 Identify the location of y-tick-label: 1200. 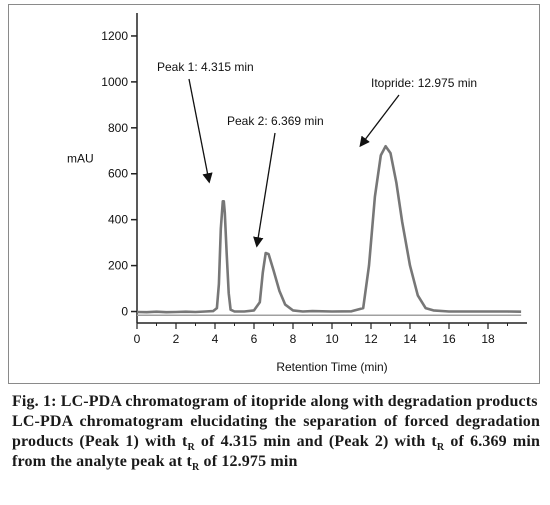
(114, 36).